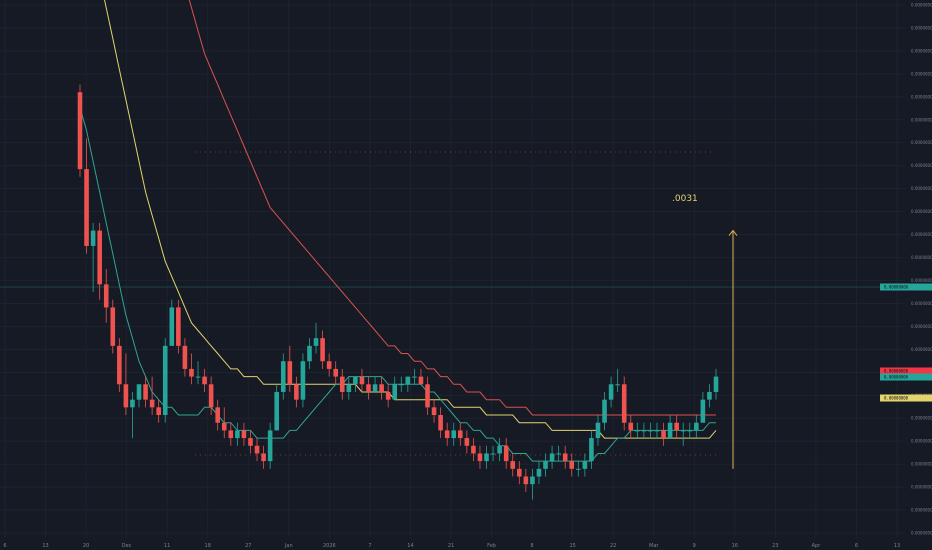 The height and width of the screenshot is (550, 932). What do you see at coordinates (288, 546) in the screenshot?
I see `time-tick-label: Jan` at bounding box center [288, 546].